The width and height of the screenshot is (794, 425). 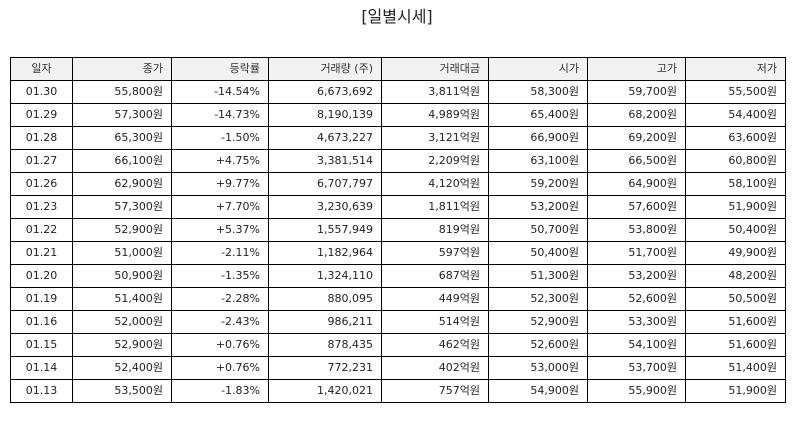 I want to click on cell-amount: 3,121억원, so click(x=435, y=138).